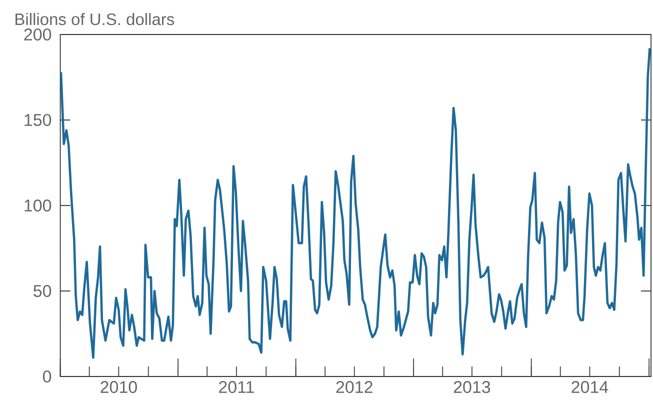  What do you see at coordinates (118, 387) in the screenshot?
I see `x-tick-label: 2010` at bounding box center [118, 387].